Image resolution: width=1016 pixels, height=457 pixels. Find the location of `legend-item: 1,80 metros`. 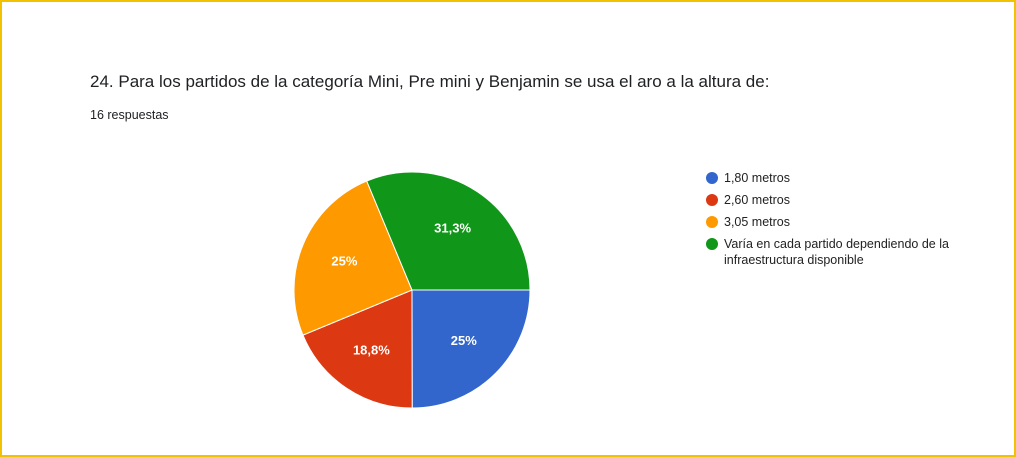

legend-item: 1,80 metros is located at coordinates (851, 178).